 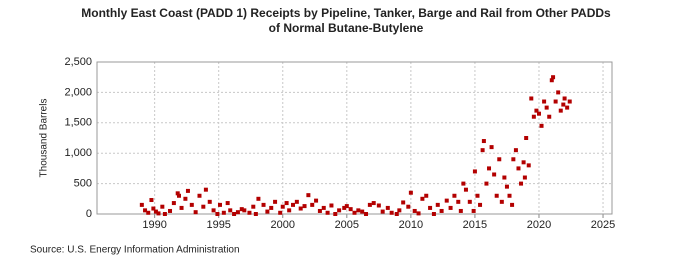 I want to click on x-tick-label: 2010, so click(x=411, y=225).